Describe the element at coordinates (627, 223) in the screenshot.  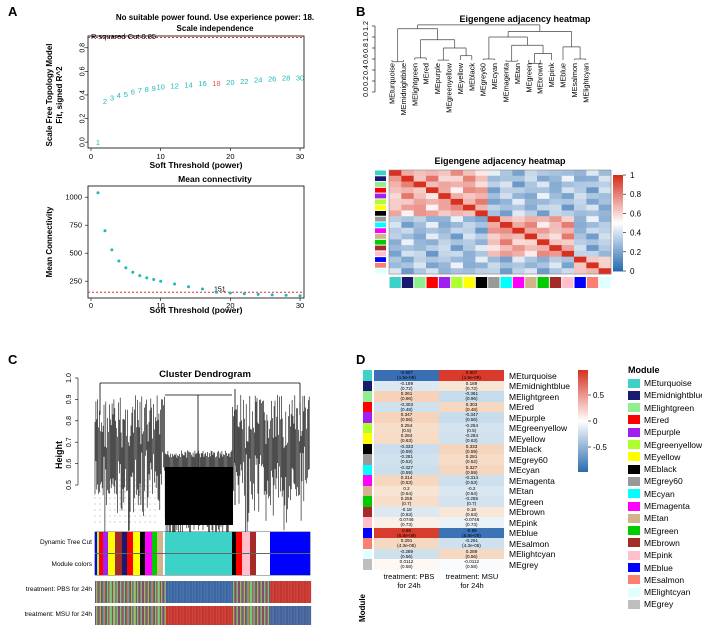
I see `eigengene-heatmap-color-scale: 1 0.8 0.6 0.4 0.2 0` at that location.